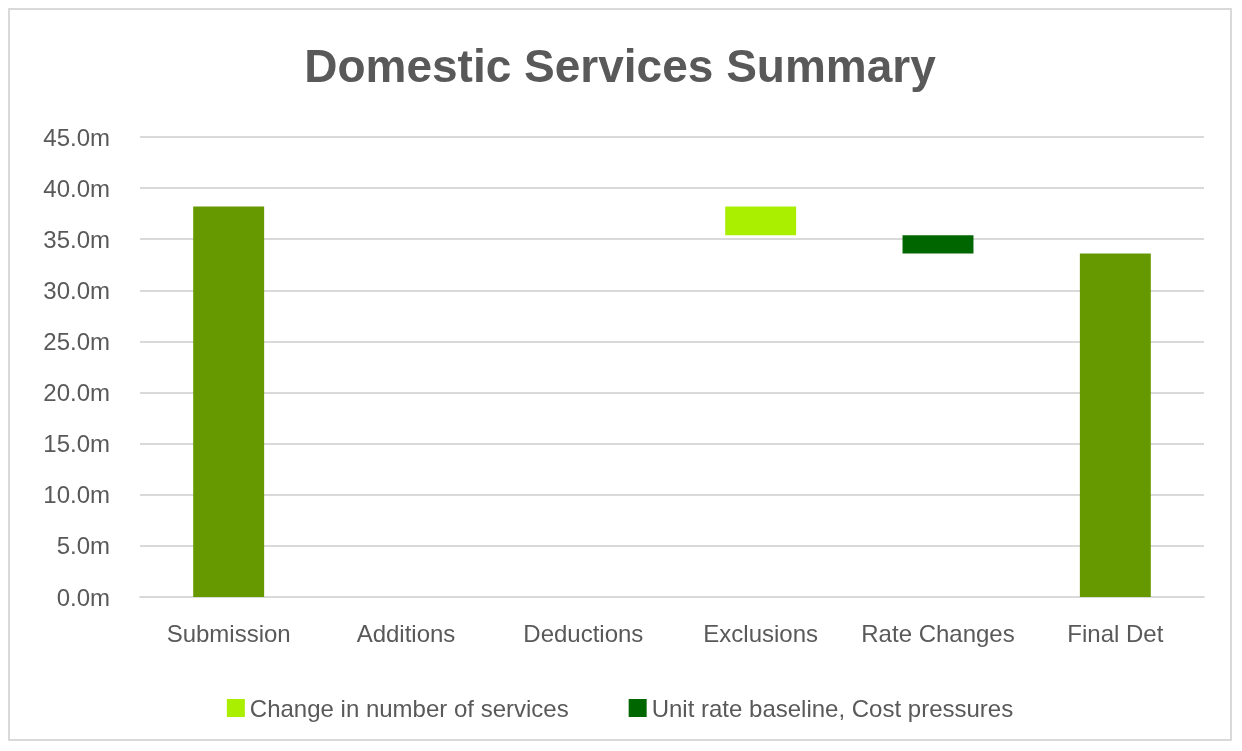 The height and width of the screenshot is (751, 1242). What do you see at coordinates (76, 393) in the screenshot?
I see `y-tick-label: 20.0m` at bounding box center [76, 393].